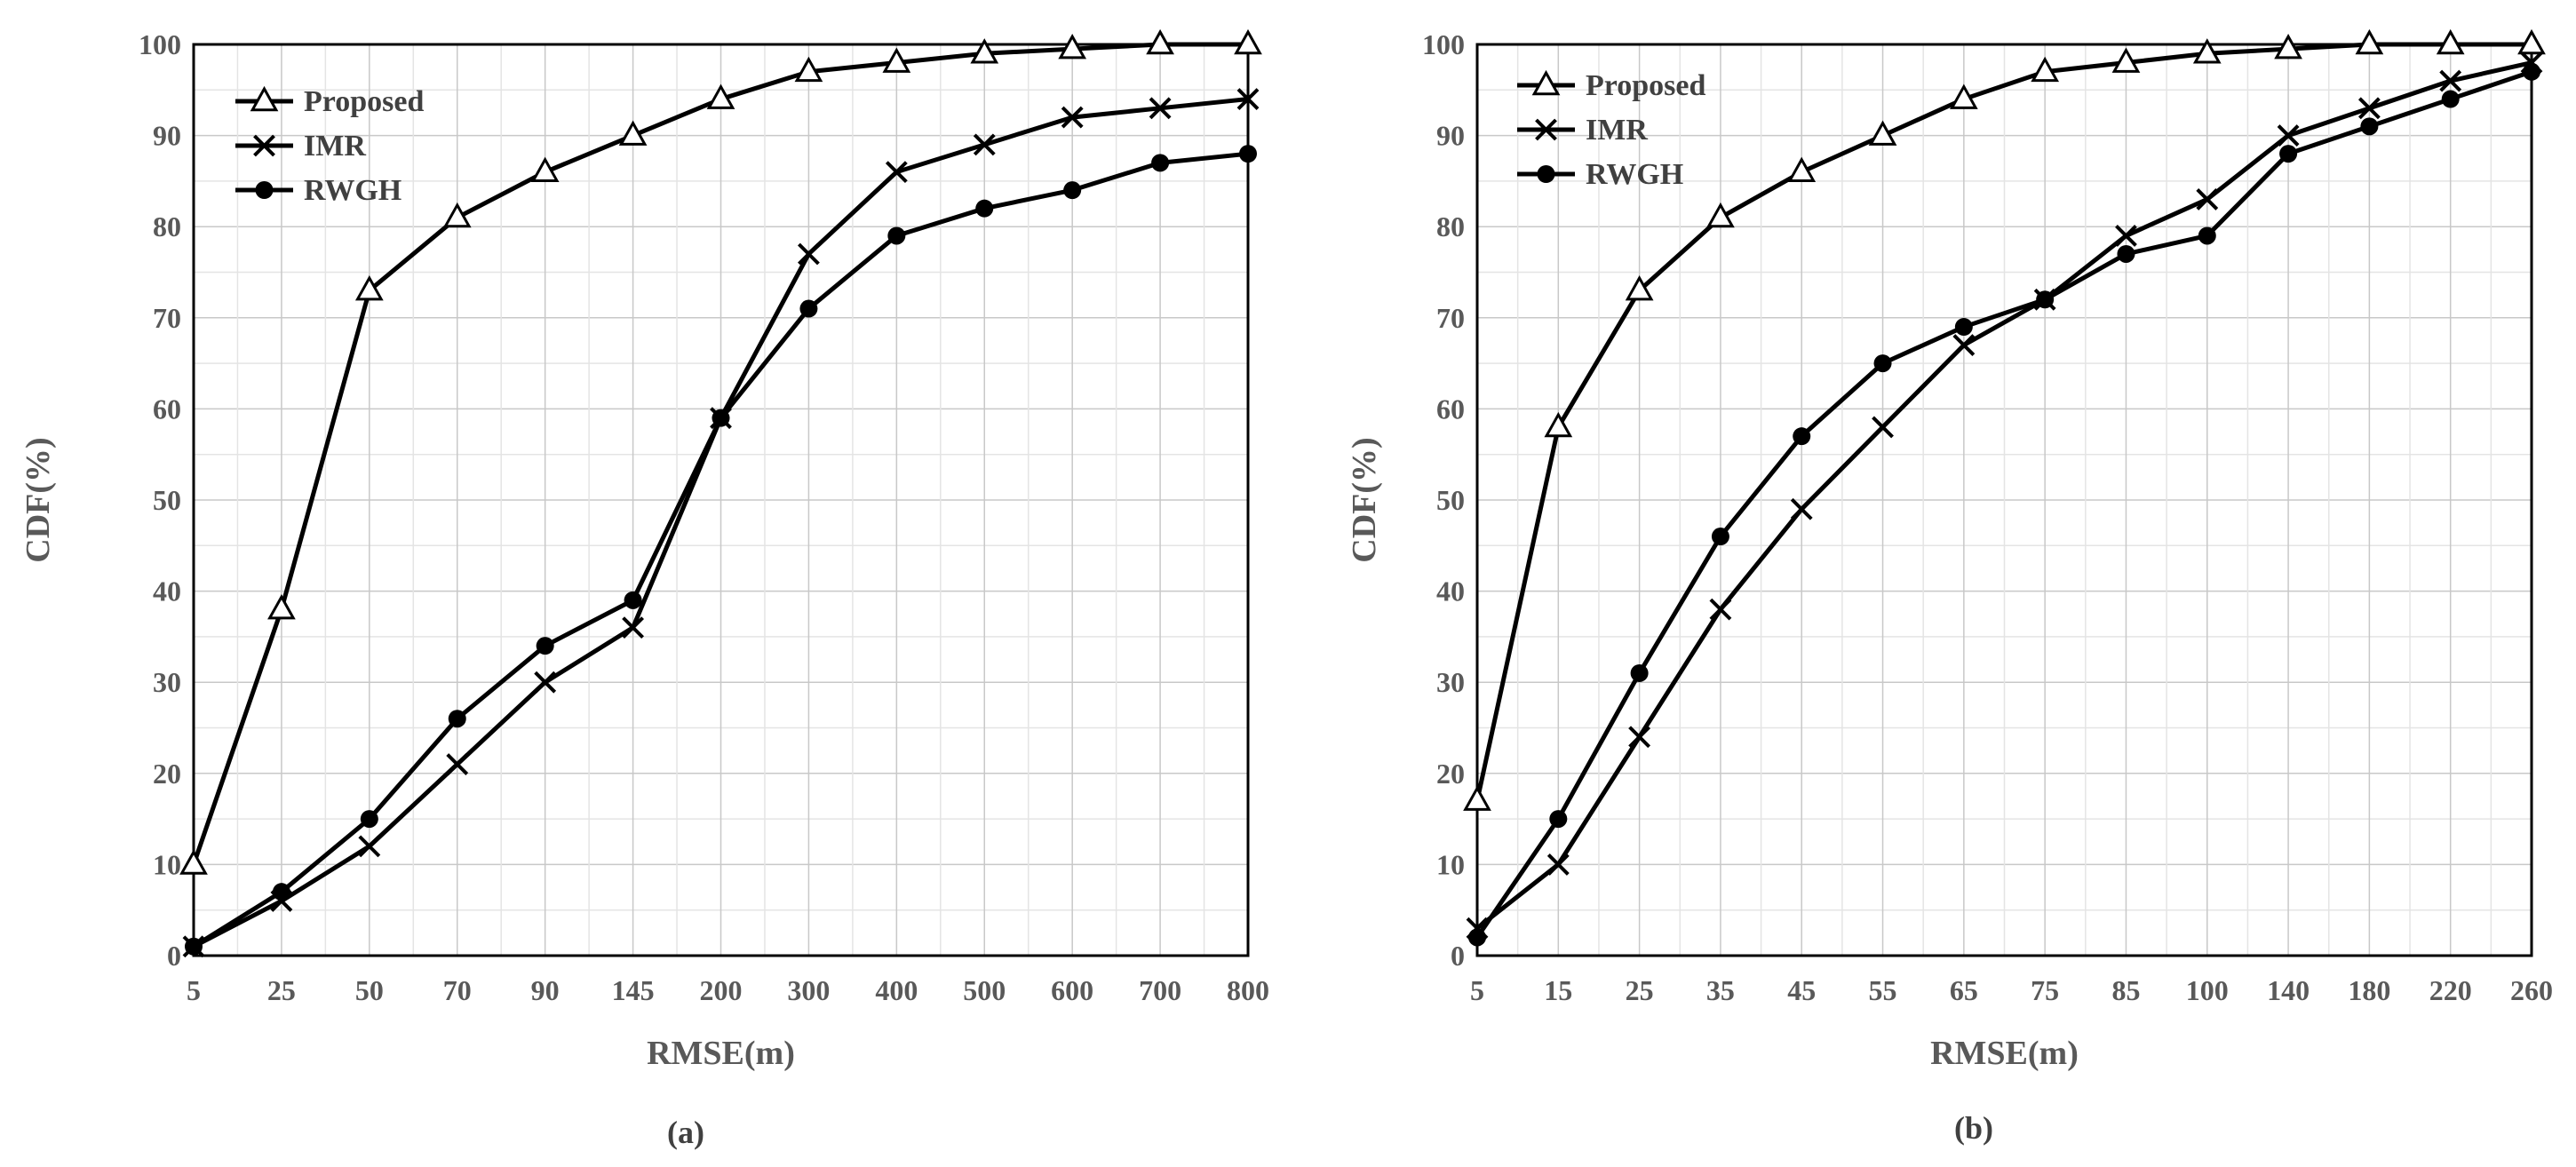 This screenshot has height=1167, width=2576. Describe the element at coordinates (369, 990) in the screenshot. I see `x-tick-label: 50` at that location.